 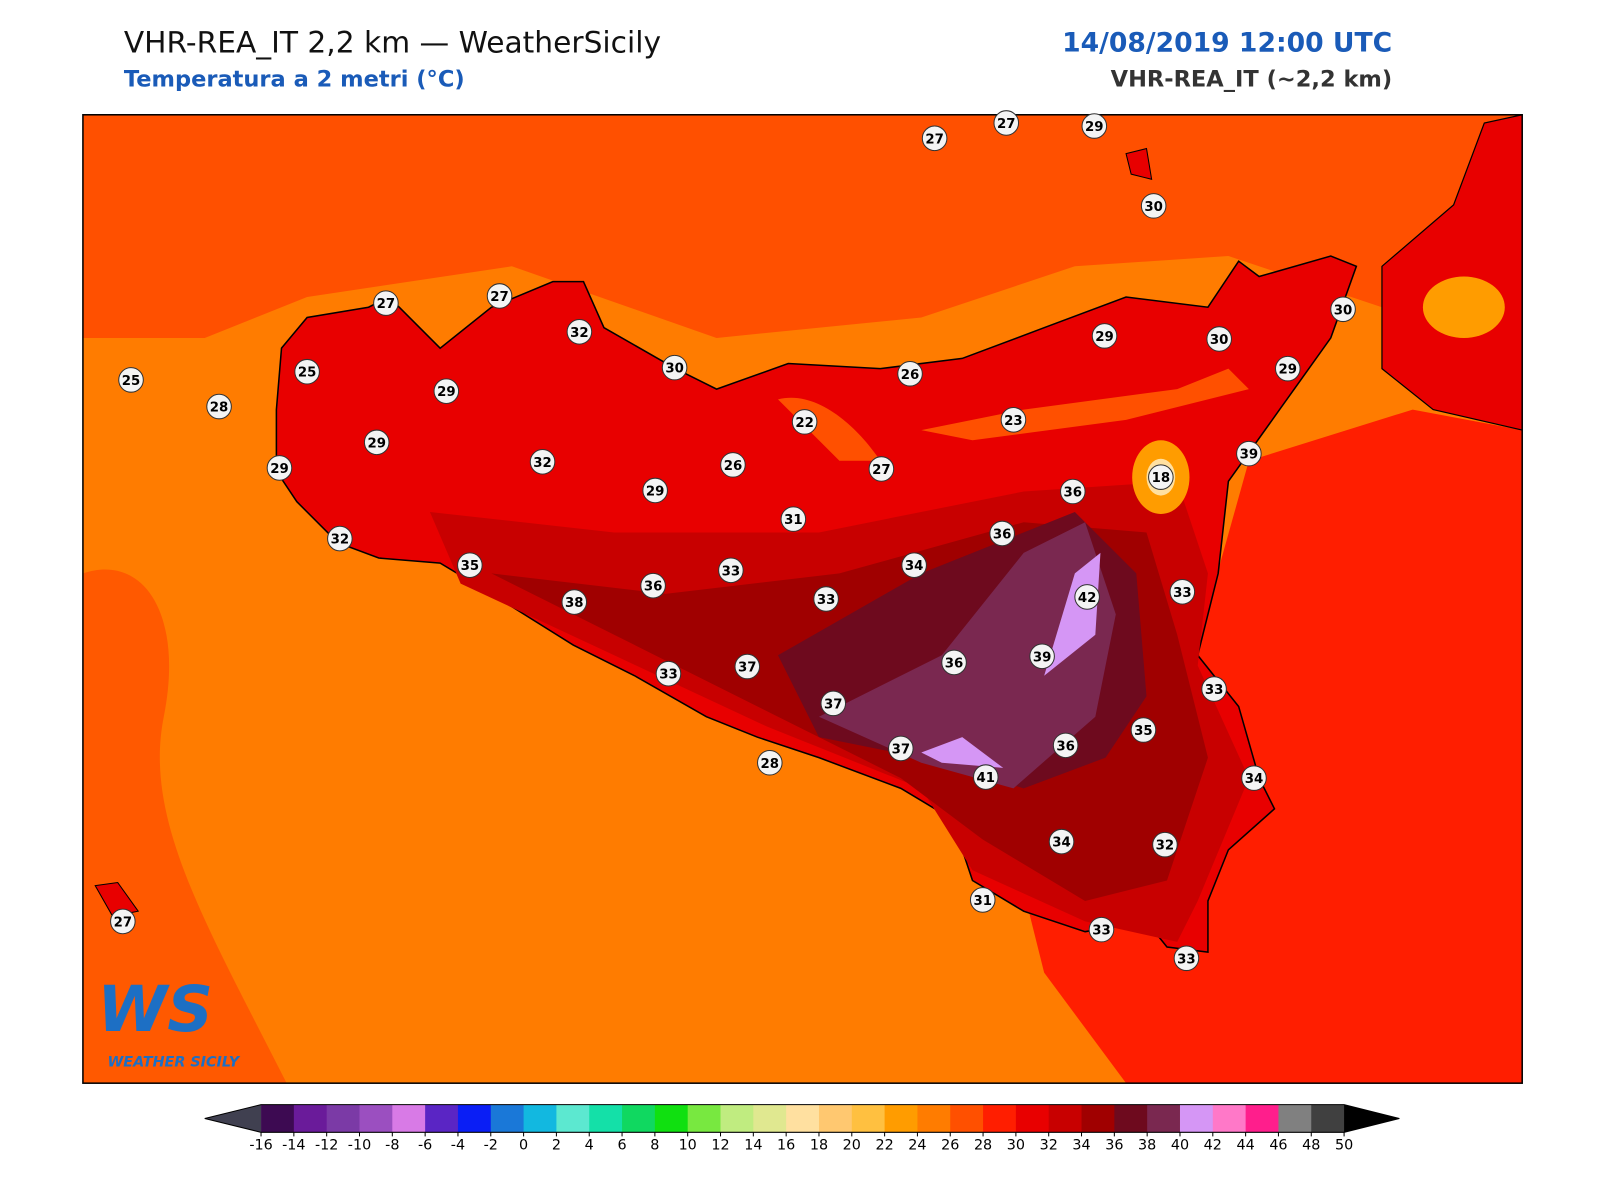 I want to click on island, so click(x=1139, y=163).